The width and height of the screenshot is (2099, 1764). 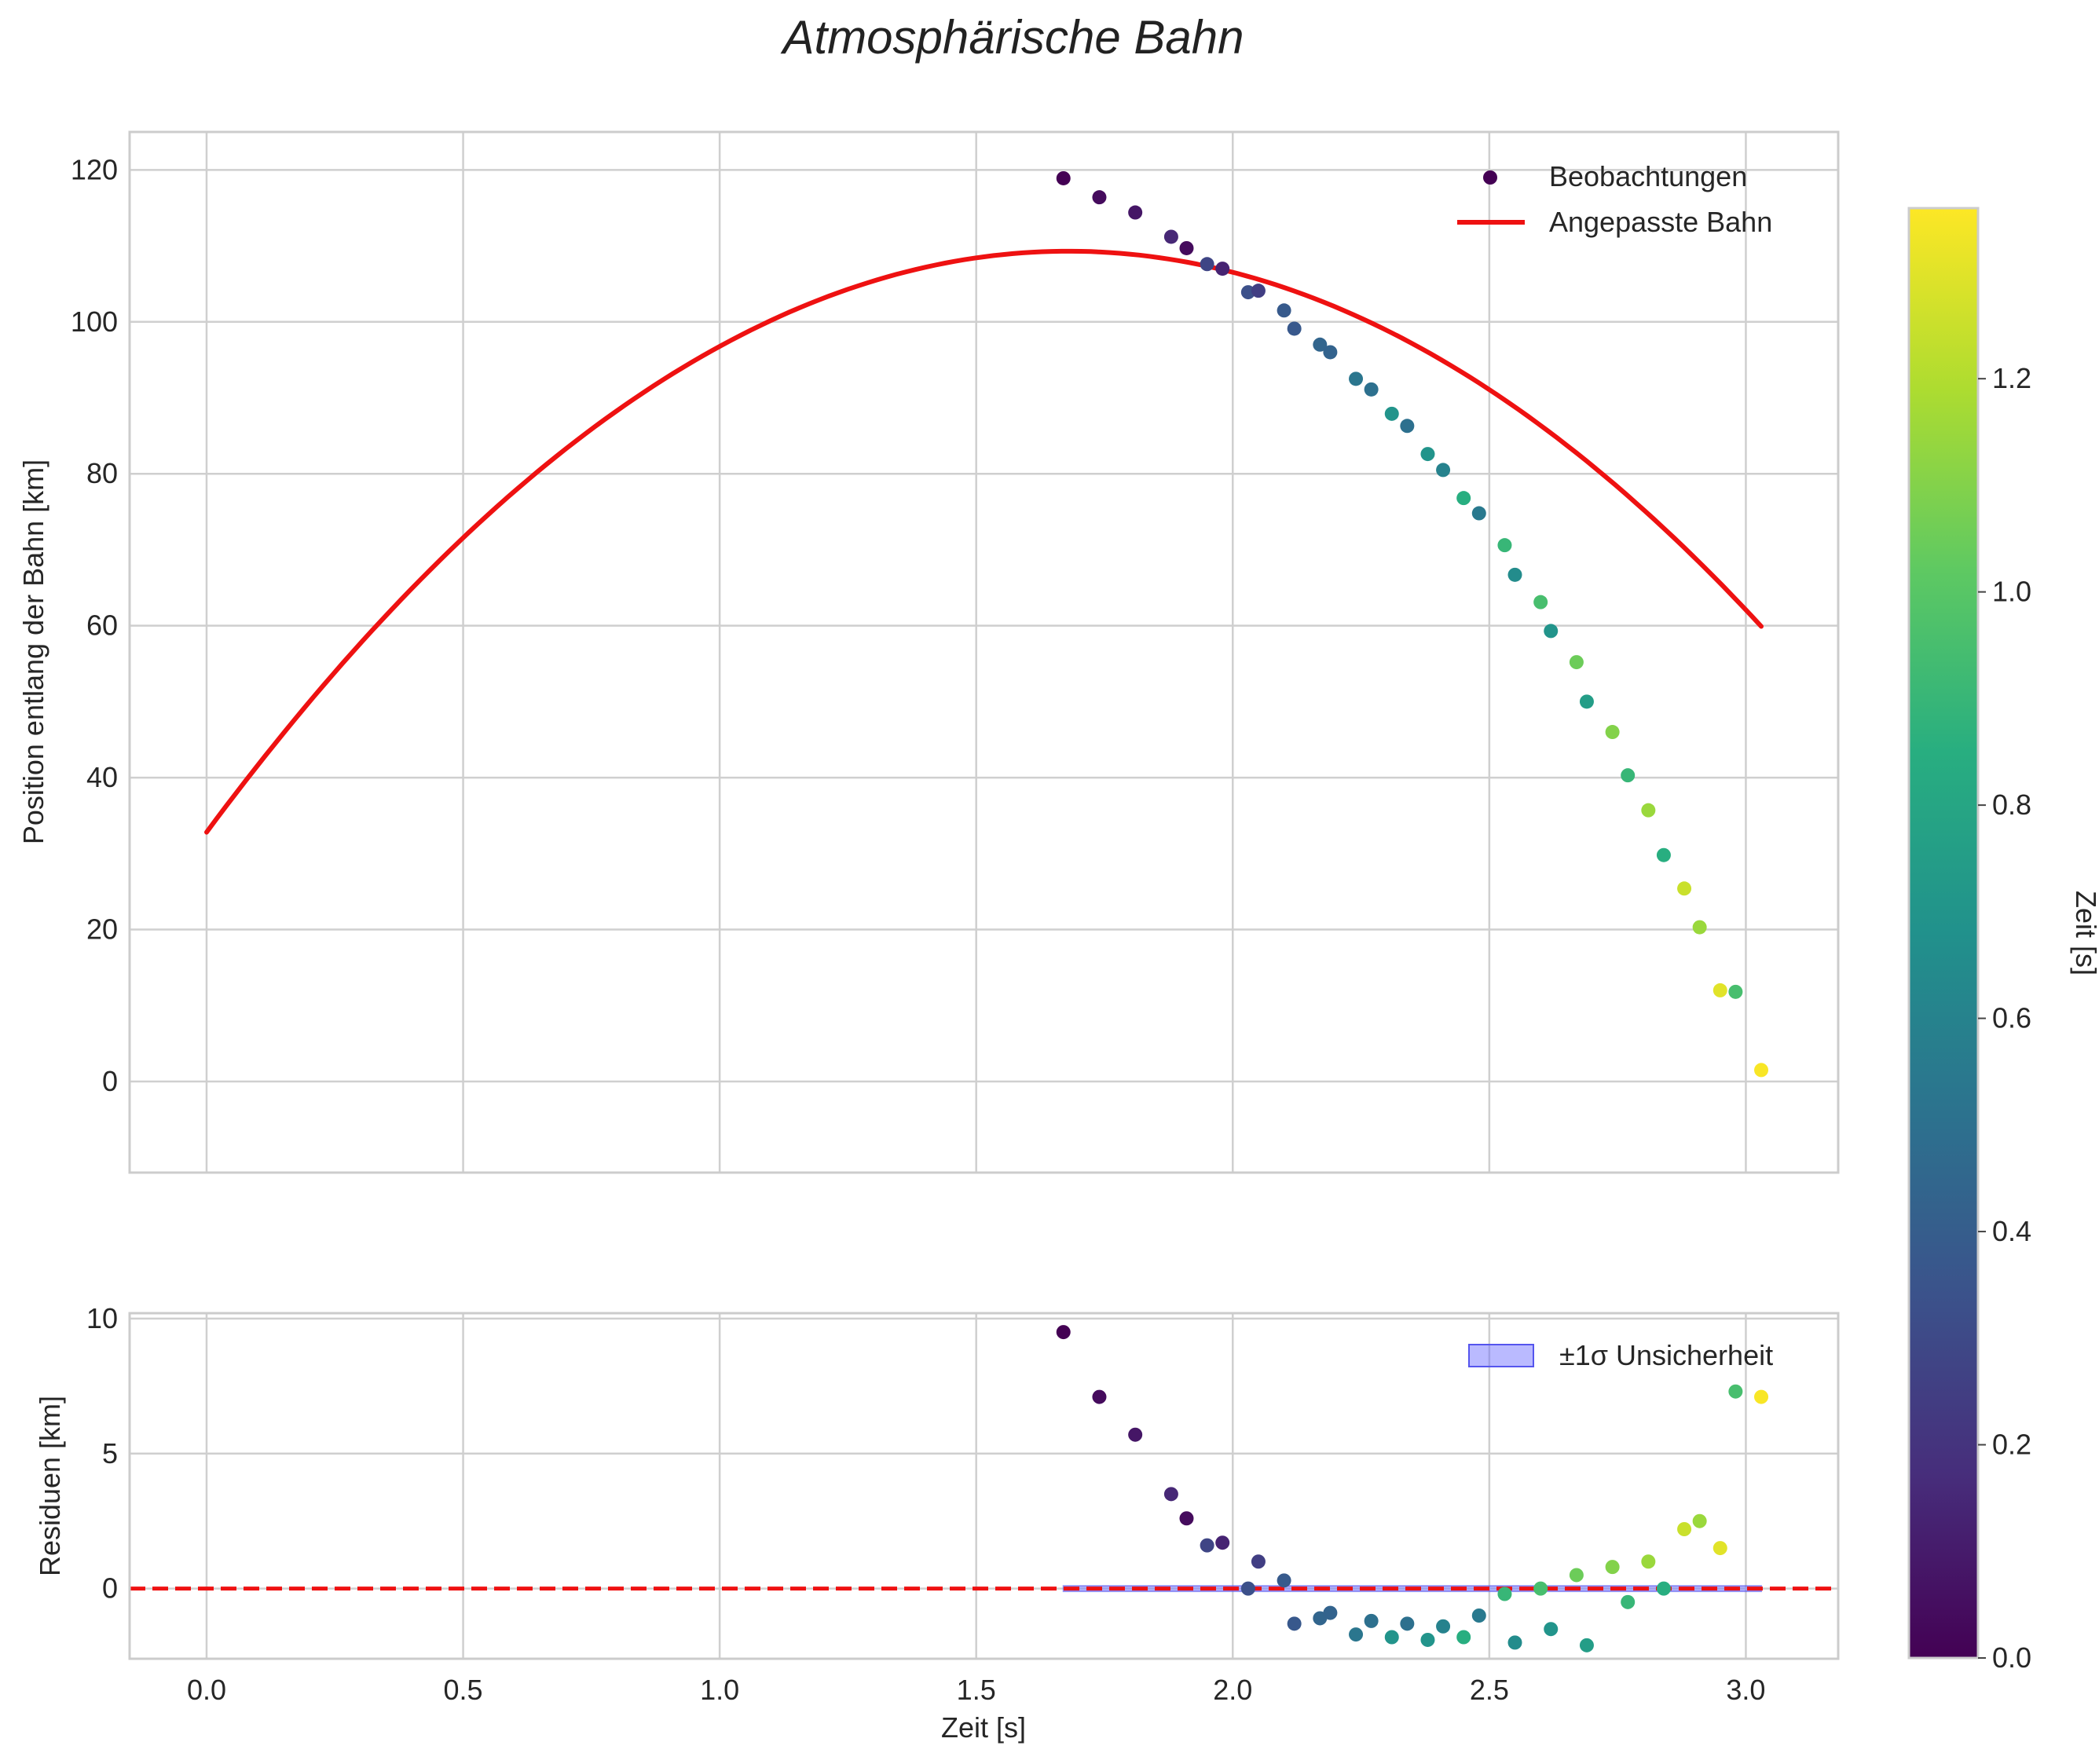 I want to click on top-y-tick-label: 80, so click(x=102, y=473).